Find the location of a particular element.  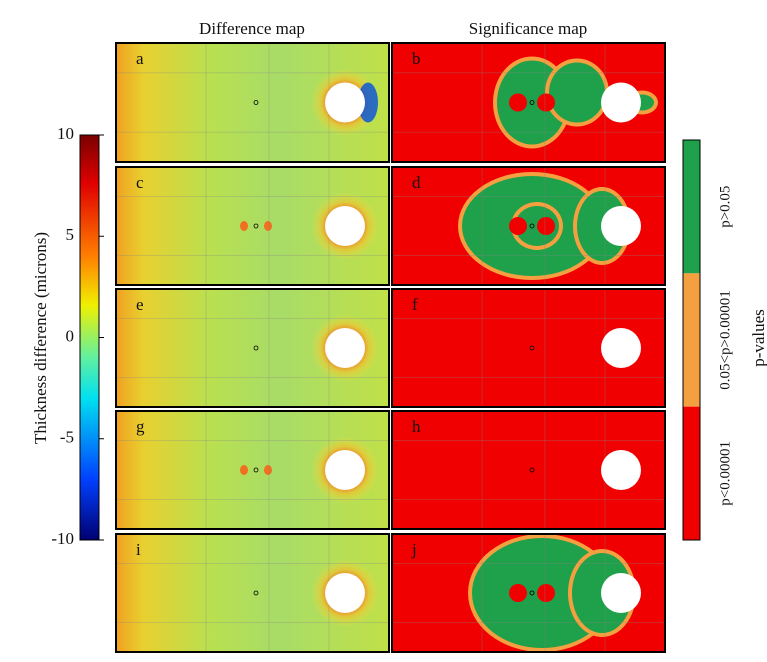

blue-region is located at coordinates (368, 102).